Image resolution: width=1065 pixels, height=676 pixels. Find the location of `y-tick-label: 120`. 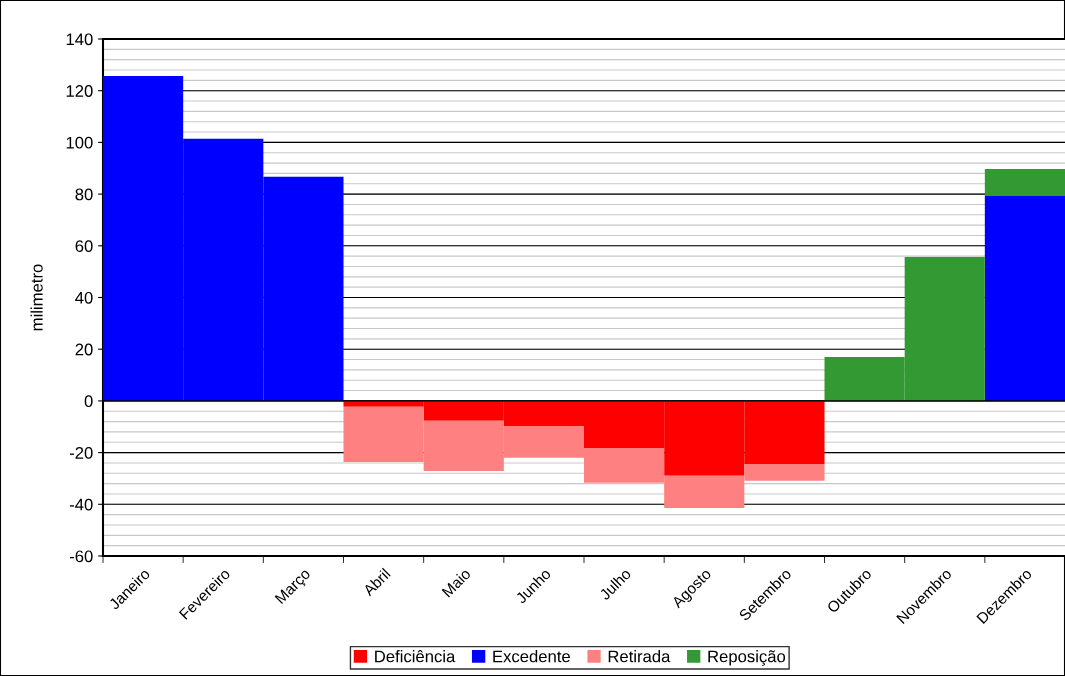

y-tick-label: 120 is located at coordinates (79, 91).